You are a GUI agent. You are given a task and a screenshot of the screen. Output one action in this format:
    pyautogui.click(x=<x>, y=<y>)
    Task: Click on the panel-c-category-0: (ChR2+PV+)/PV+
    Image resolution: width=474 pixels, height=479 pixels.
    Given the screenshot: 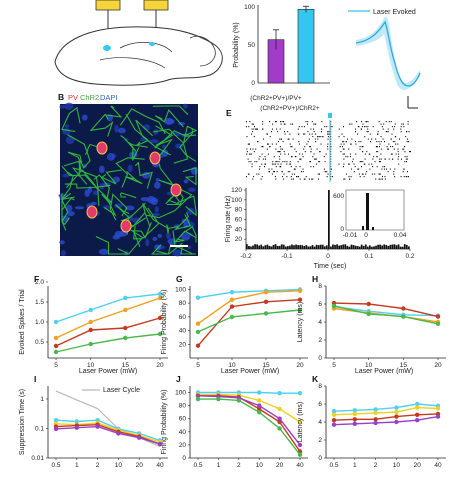 What is the action you would take?
    pyautogui.click(x=276, y=98)
    